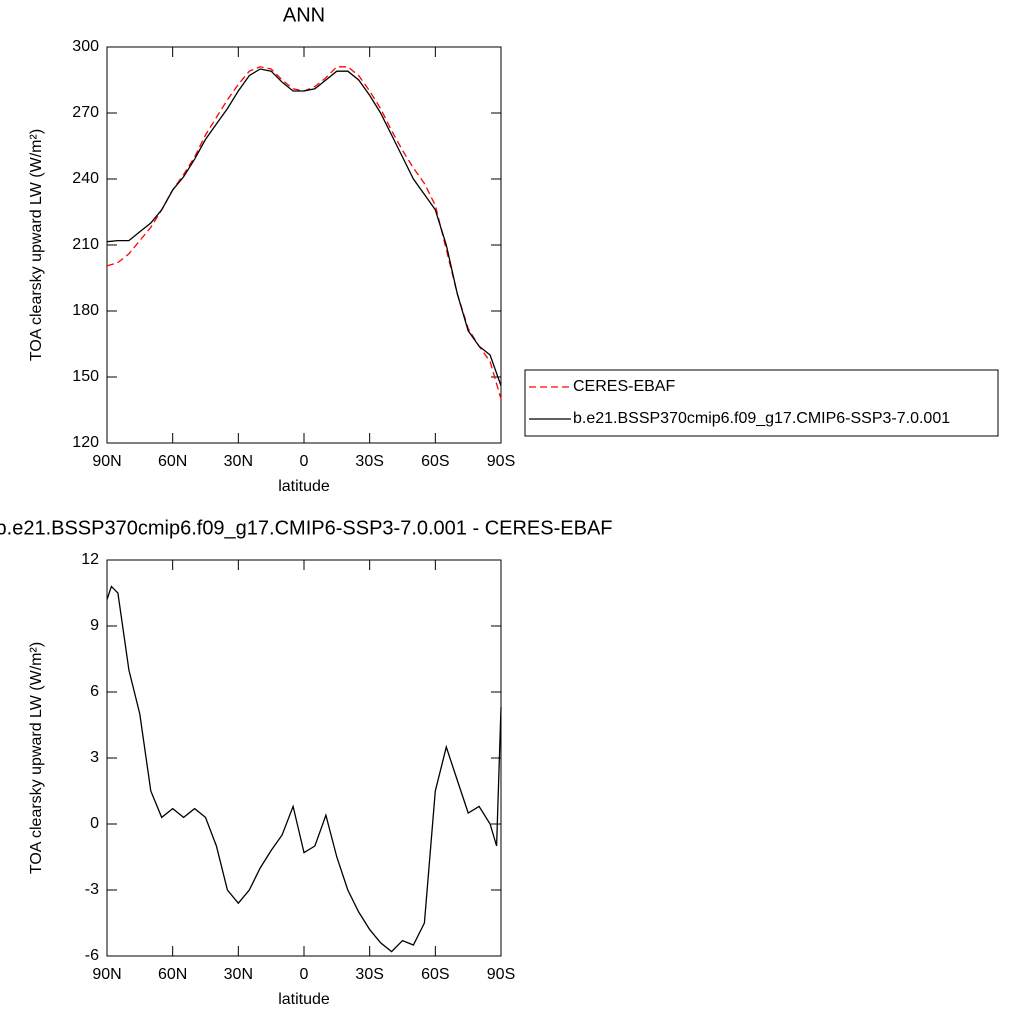 The image size is (1024, 1024). I want to click on y-tick-label: 180, so click(85, 310).